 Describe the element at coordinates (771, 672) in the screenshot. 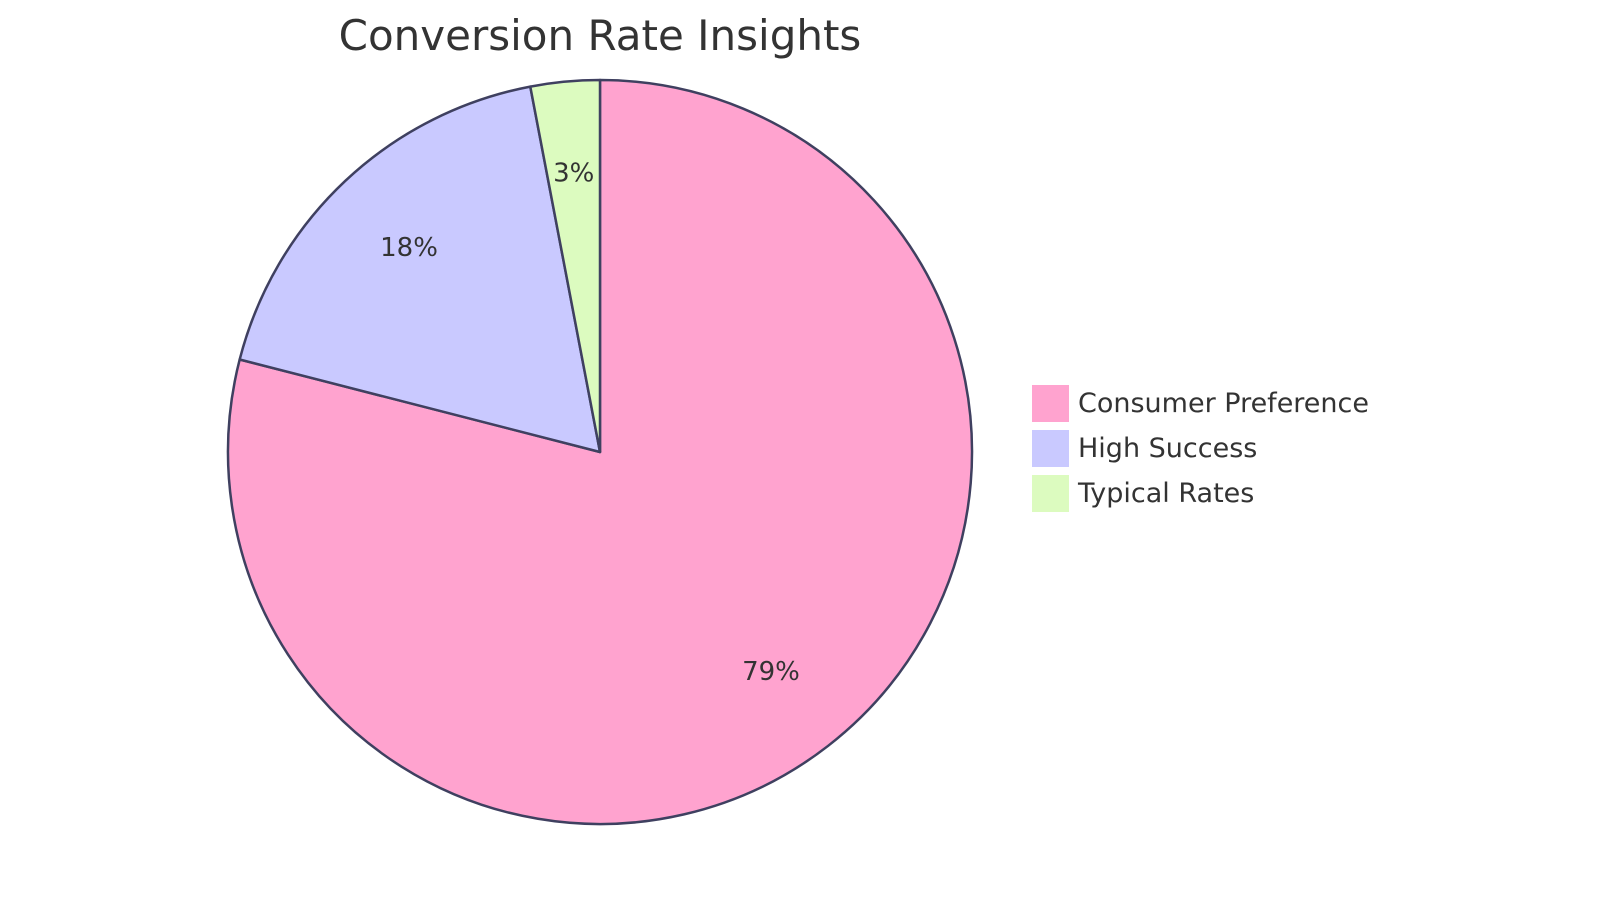

I see `slice-label-consumer-preference: 79%` at that location.